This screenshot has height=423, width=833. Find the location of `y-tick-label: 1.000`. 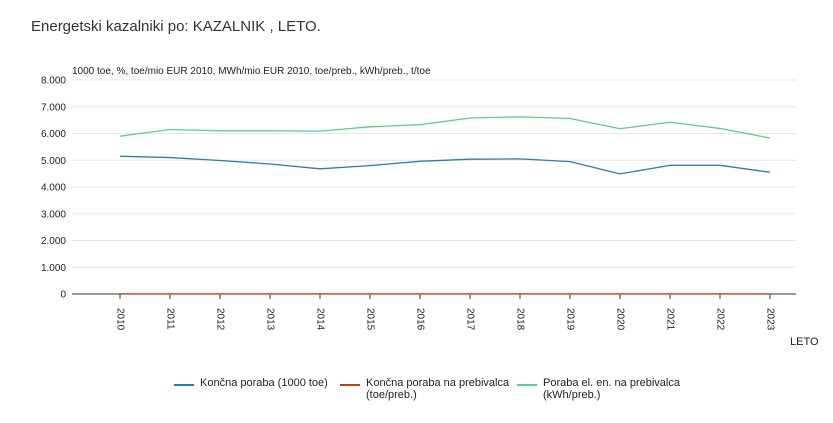

y-tick-label: 1.000 is located at coordinates (53, 268).